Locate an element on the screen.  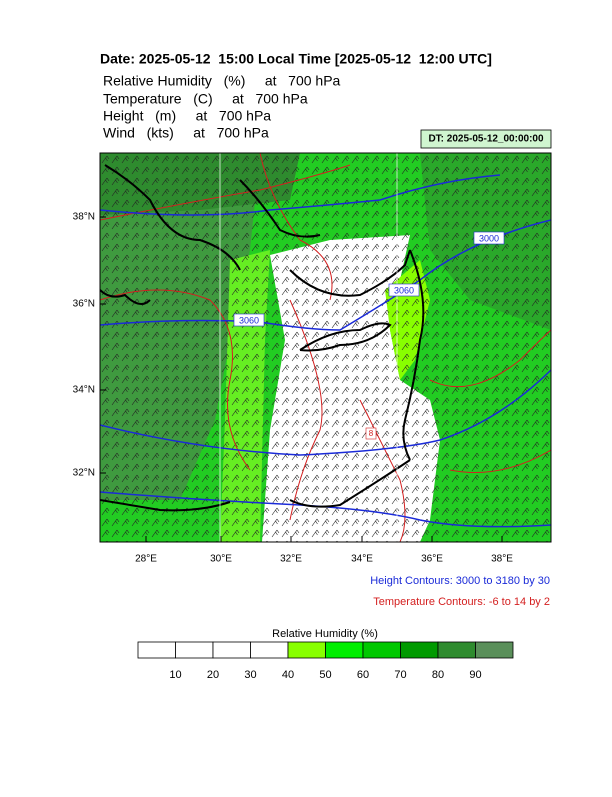
colorbar-label: 80 is located at coordinates (438, 675).